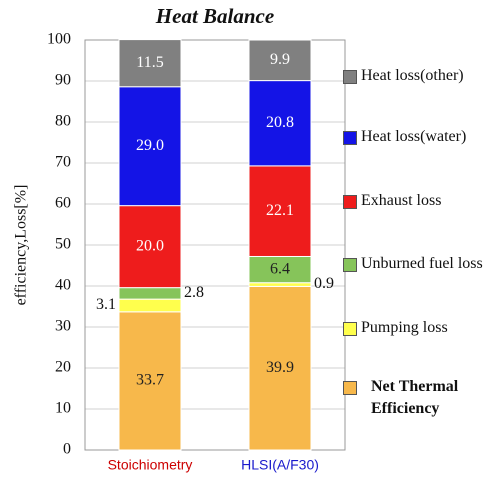 The height and width of the screenshot is (479, 500). I want to click on value-label: 0.9, so click(324, 283).